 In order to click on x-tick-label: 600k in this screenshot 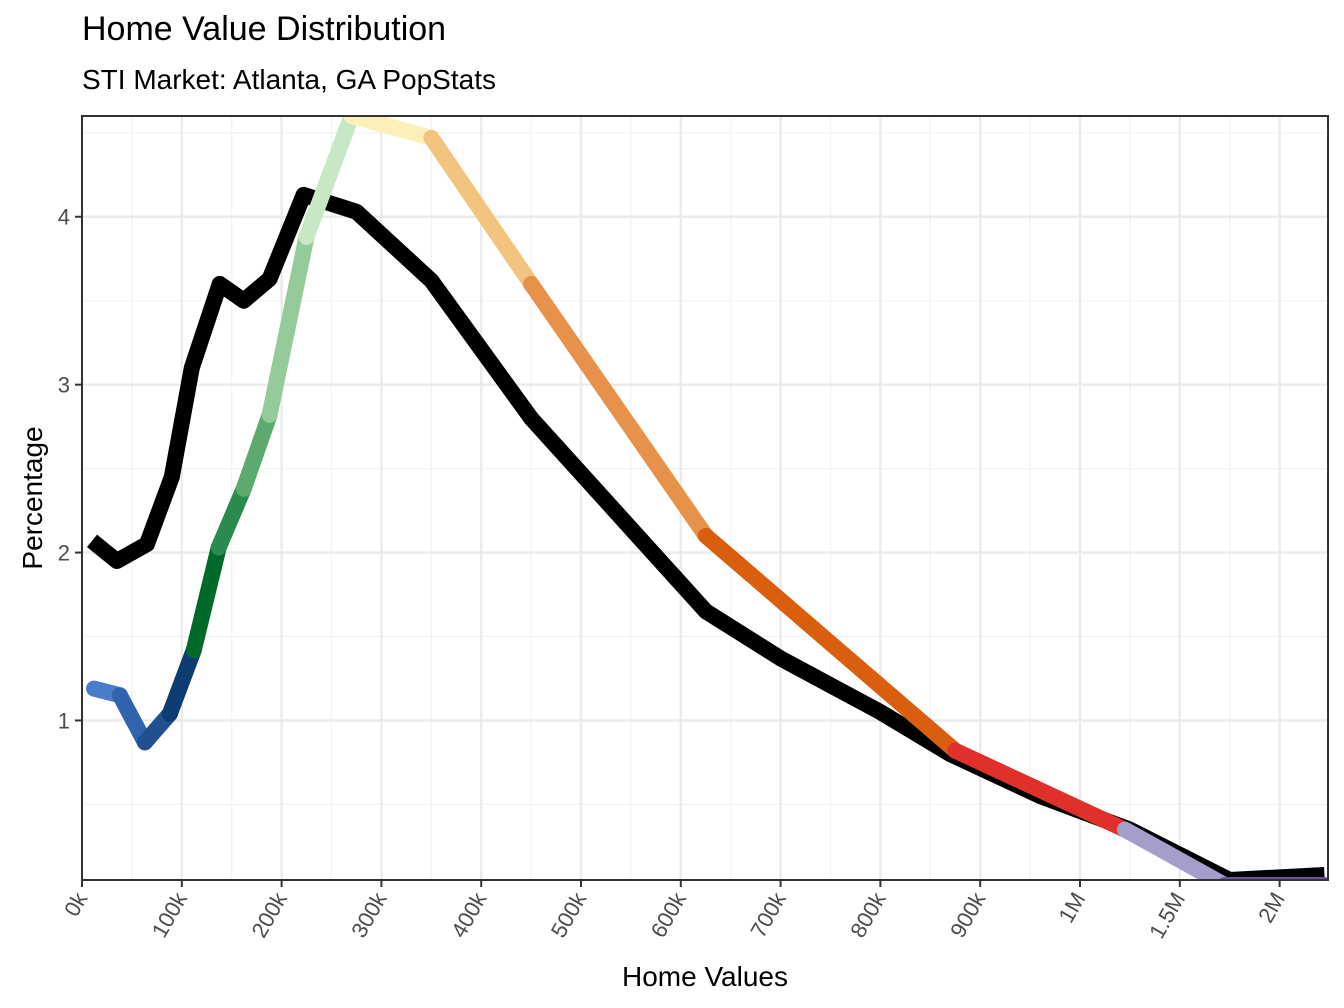, I will do `click(669, 914)`.